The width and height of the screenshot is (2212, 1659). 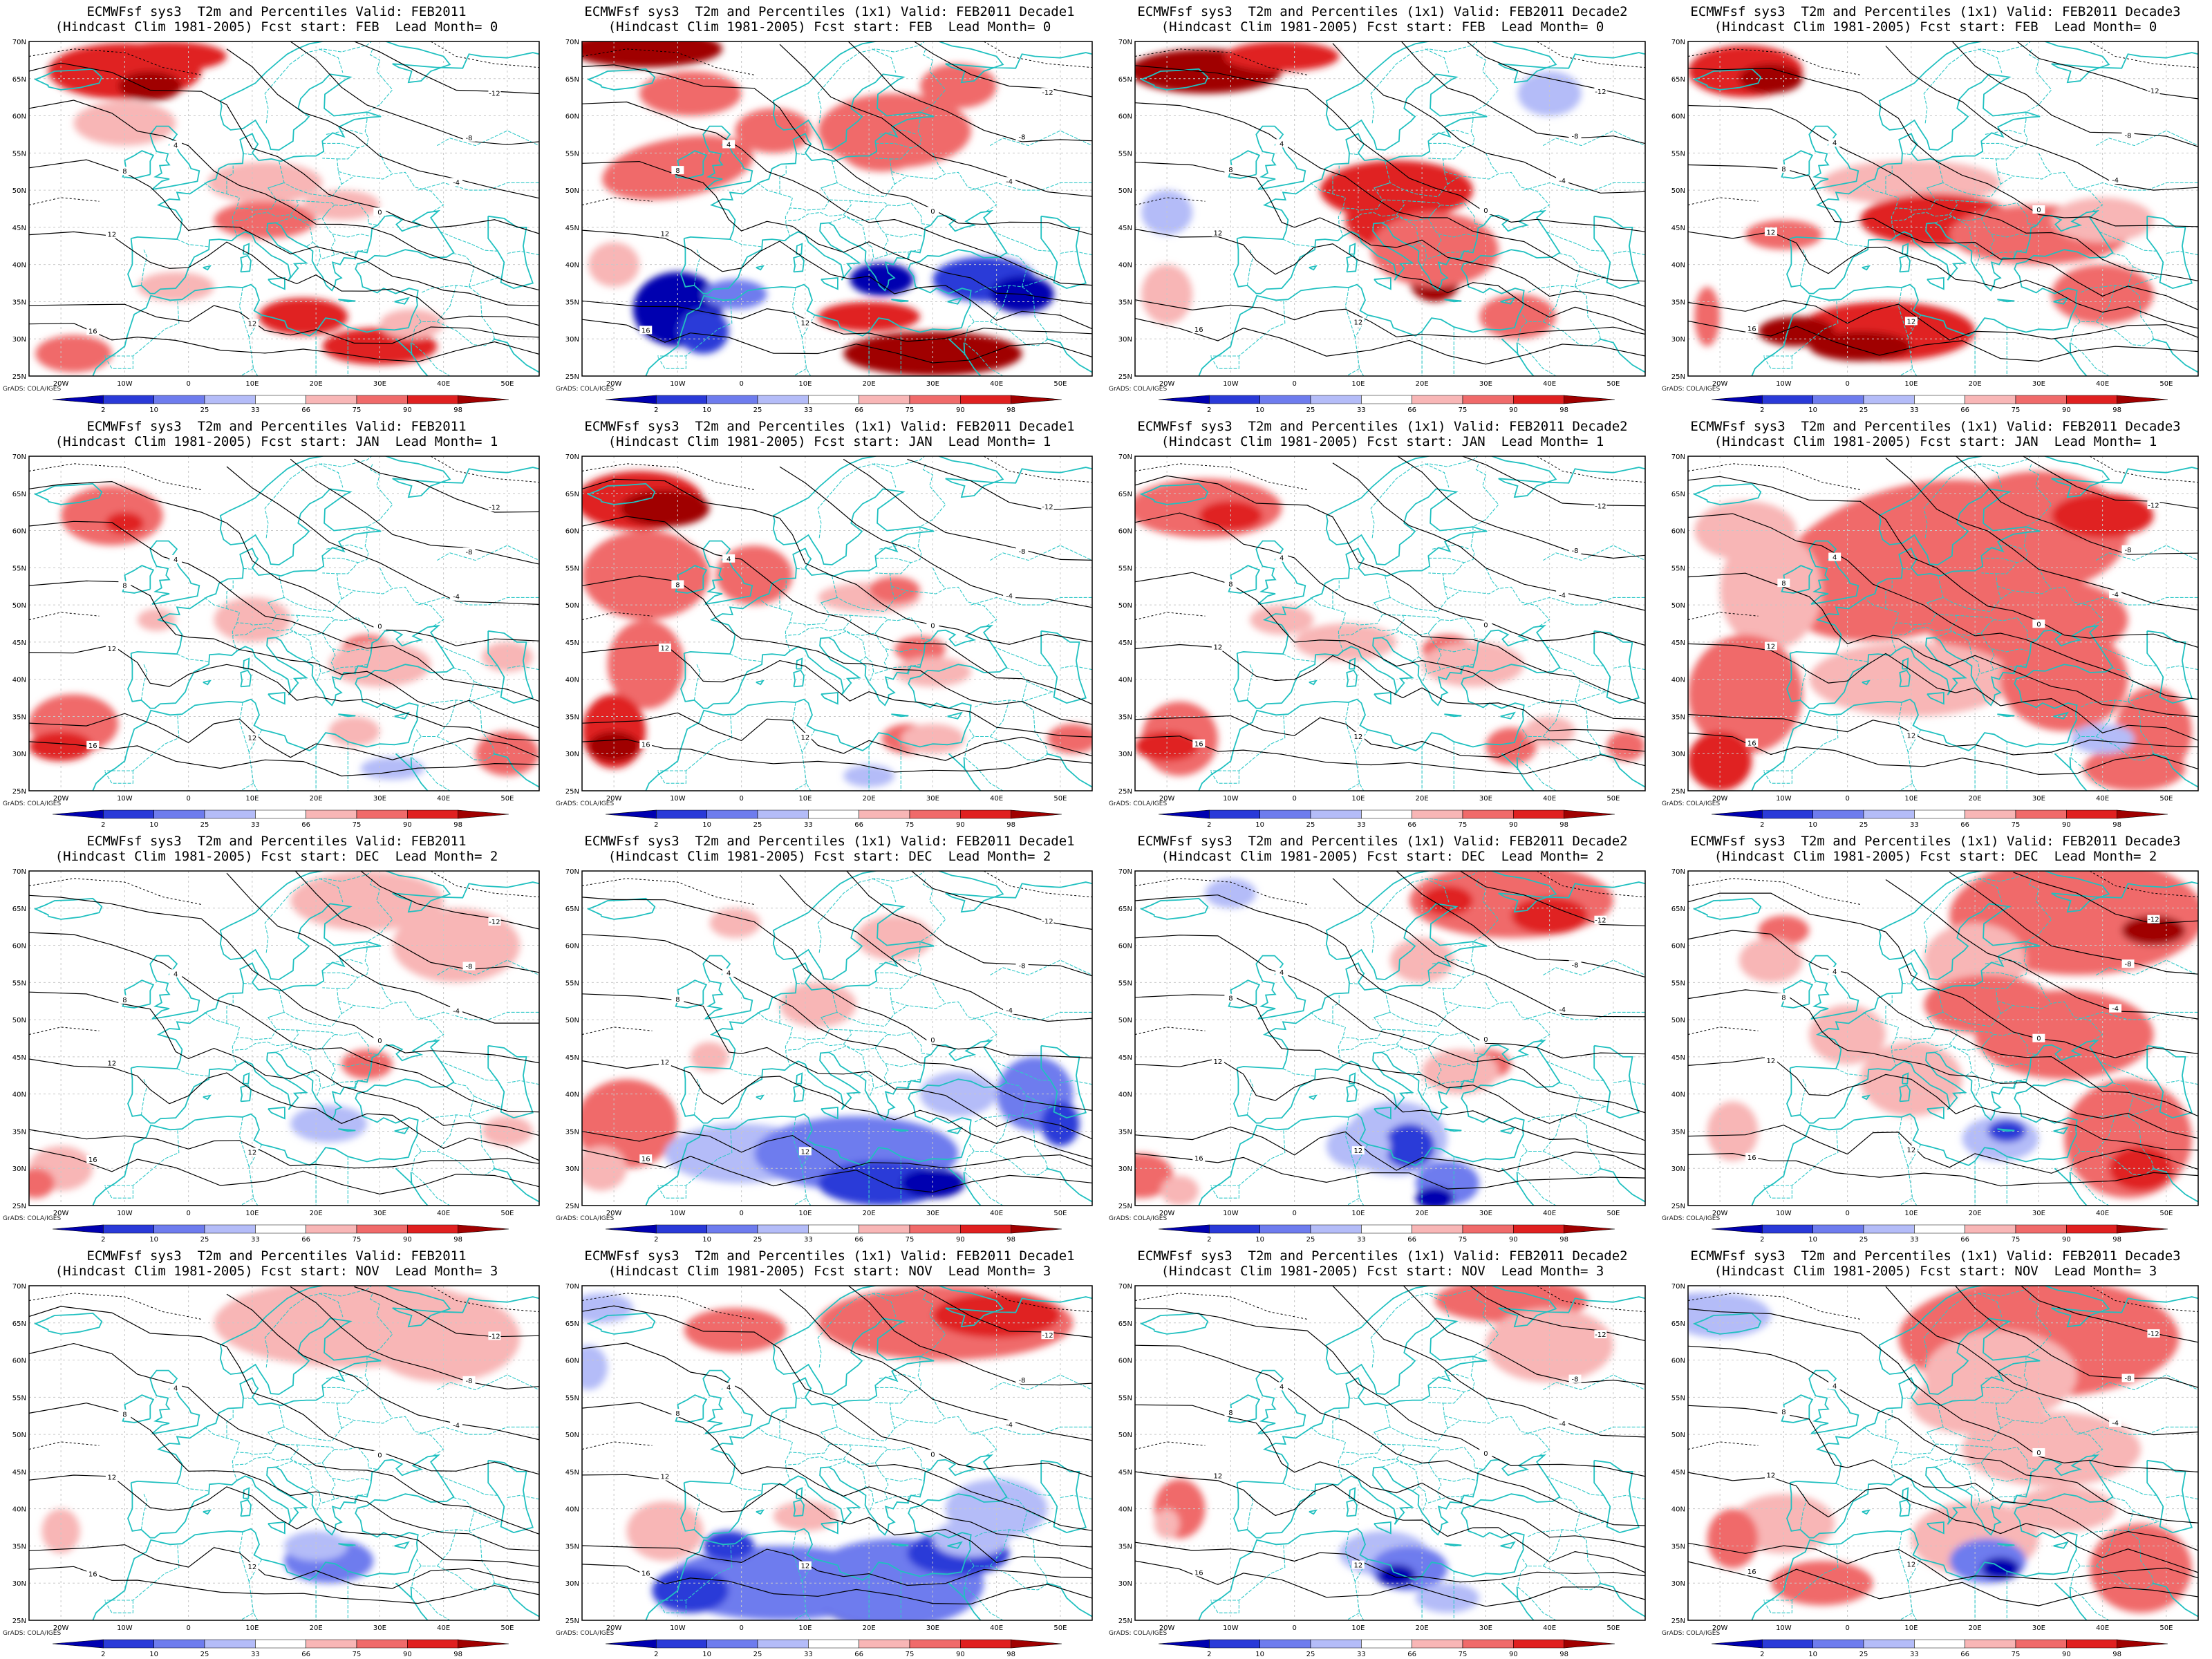 I want to click on latitude-label: 50N, so click(x=1125, y=1436).